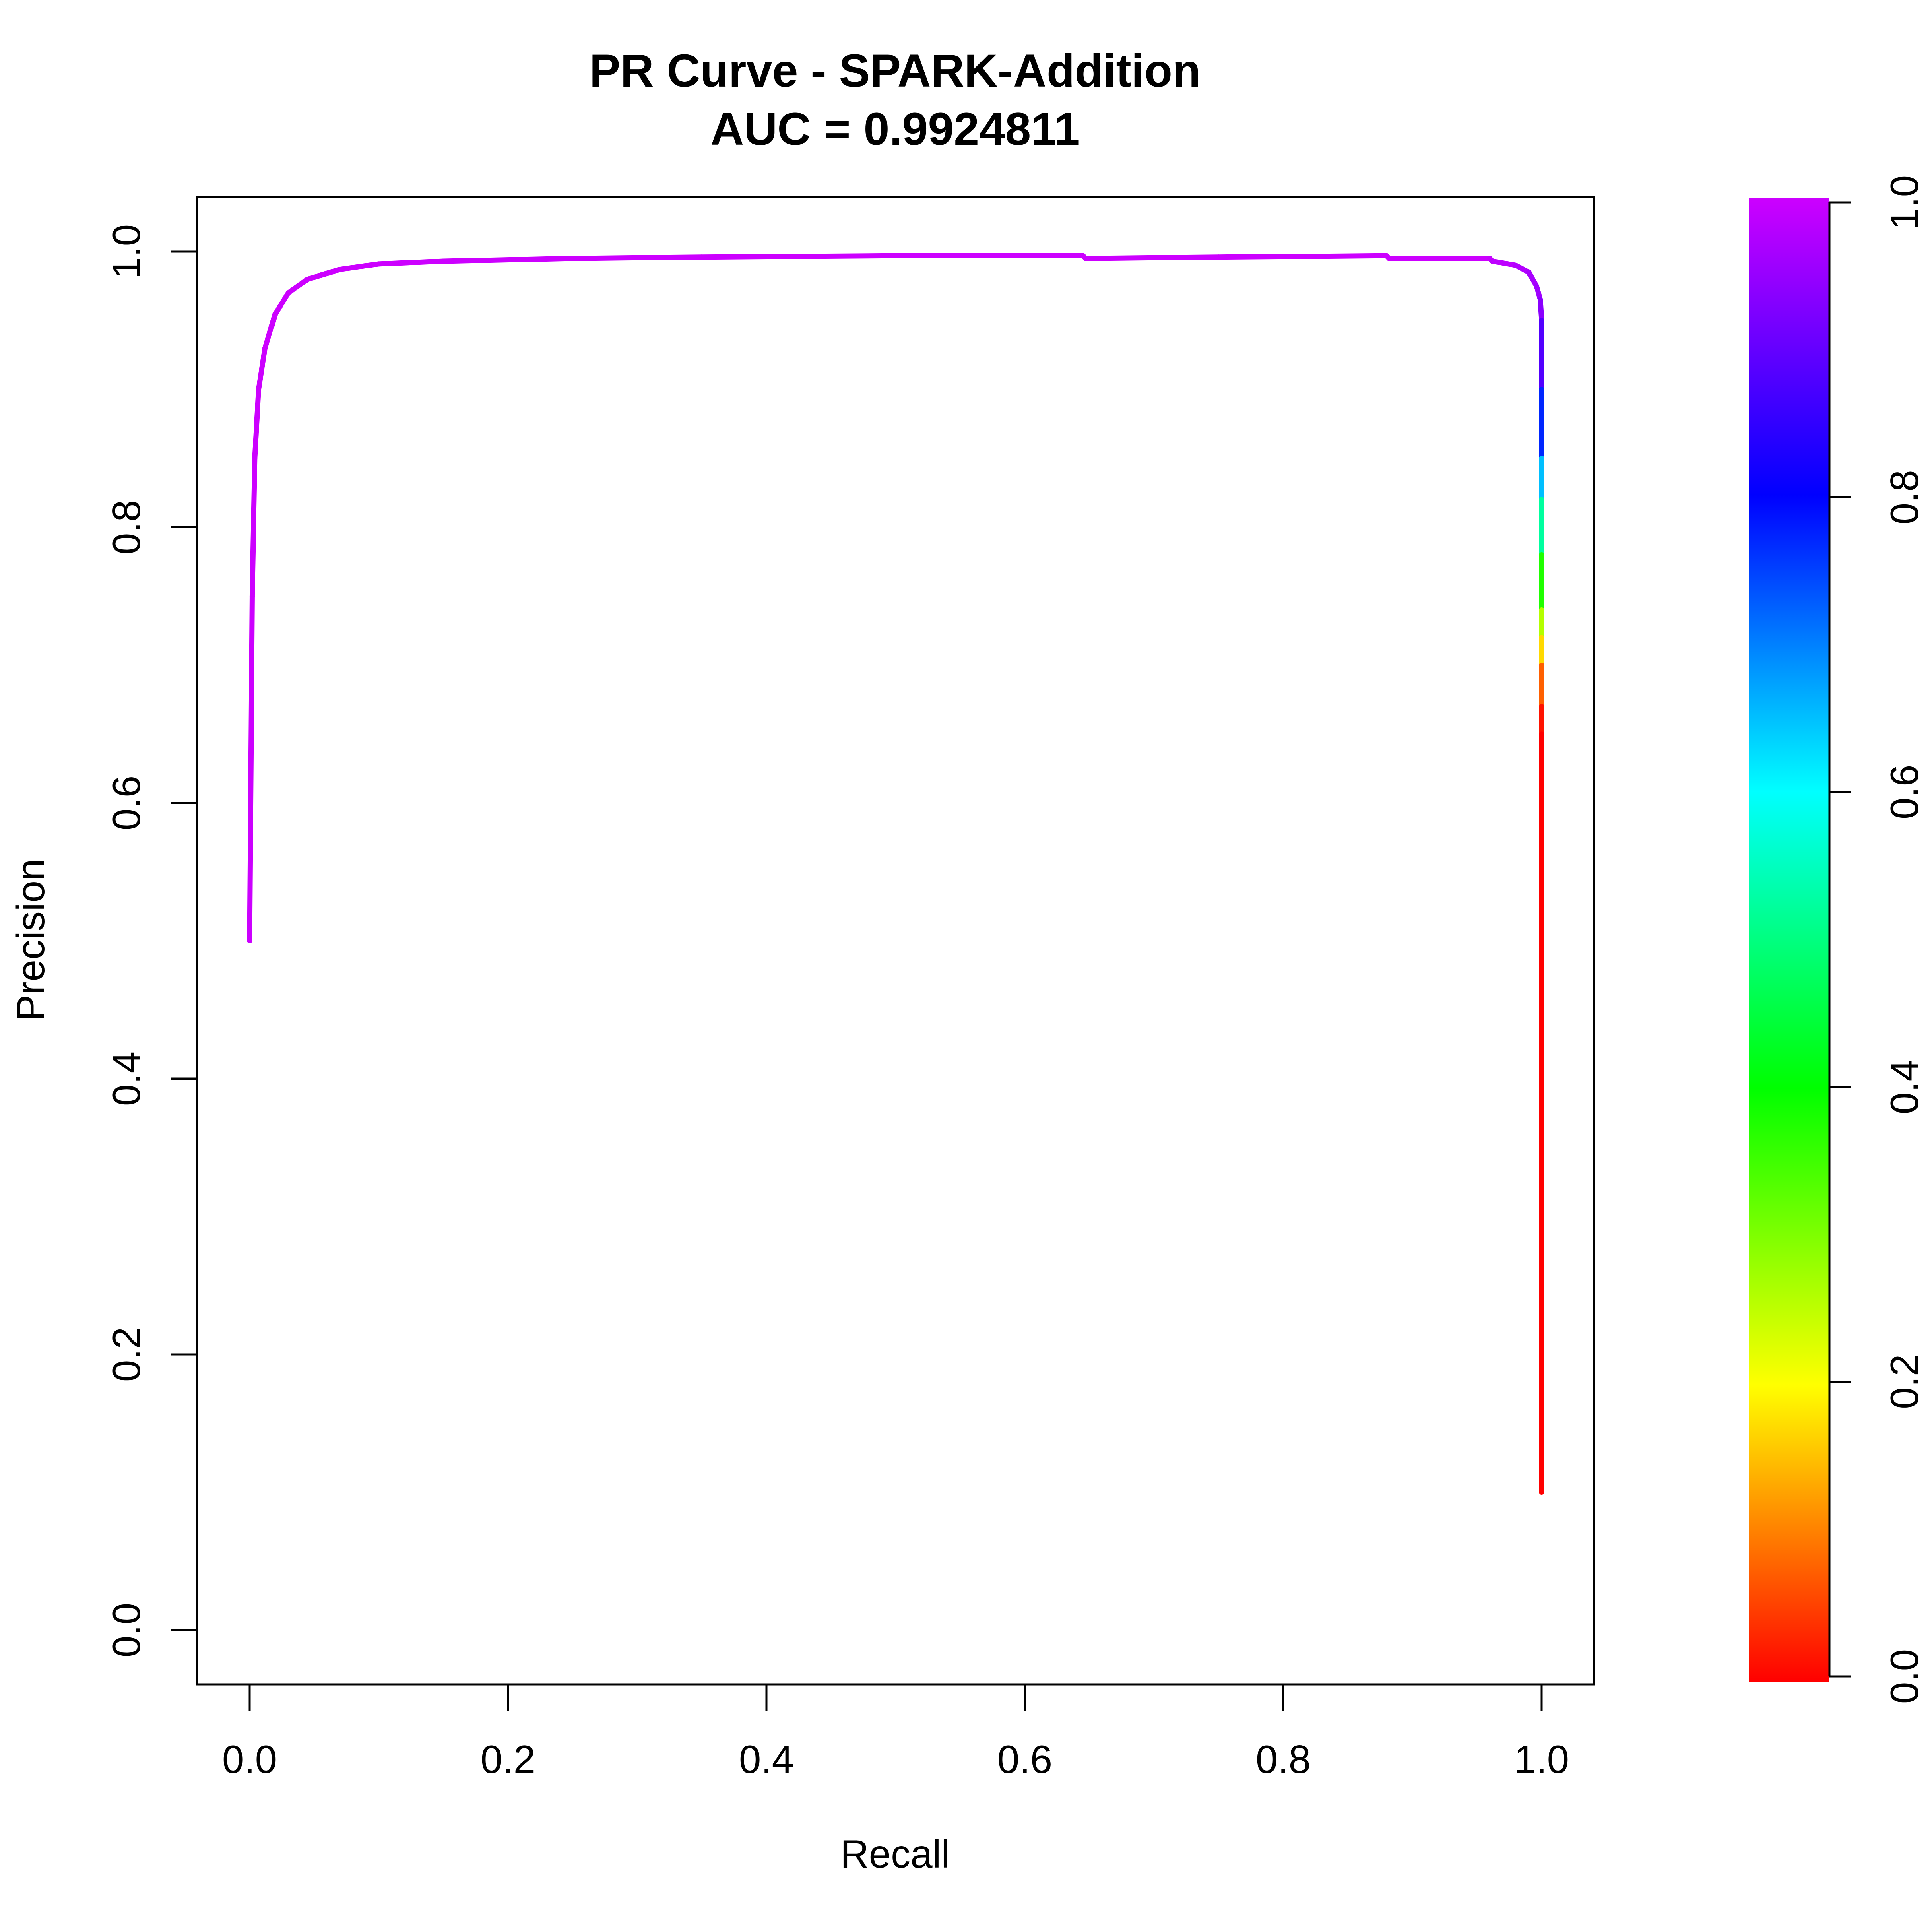 The height and width of the screenshot is (1932, 1932). What do you see at coordinates (1904, 792) in the screenshot?
I see `colorbar-tick-label: 0.6` at bounding box center [1904, 792].